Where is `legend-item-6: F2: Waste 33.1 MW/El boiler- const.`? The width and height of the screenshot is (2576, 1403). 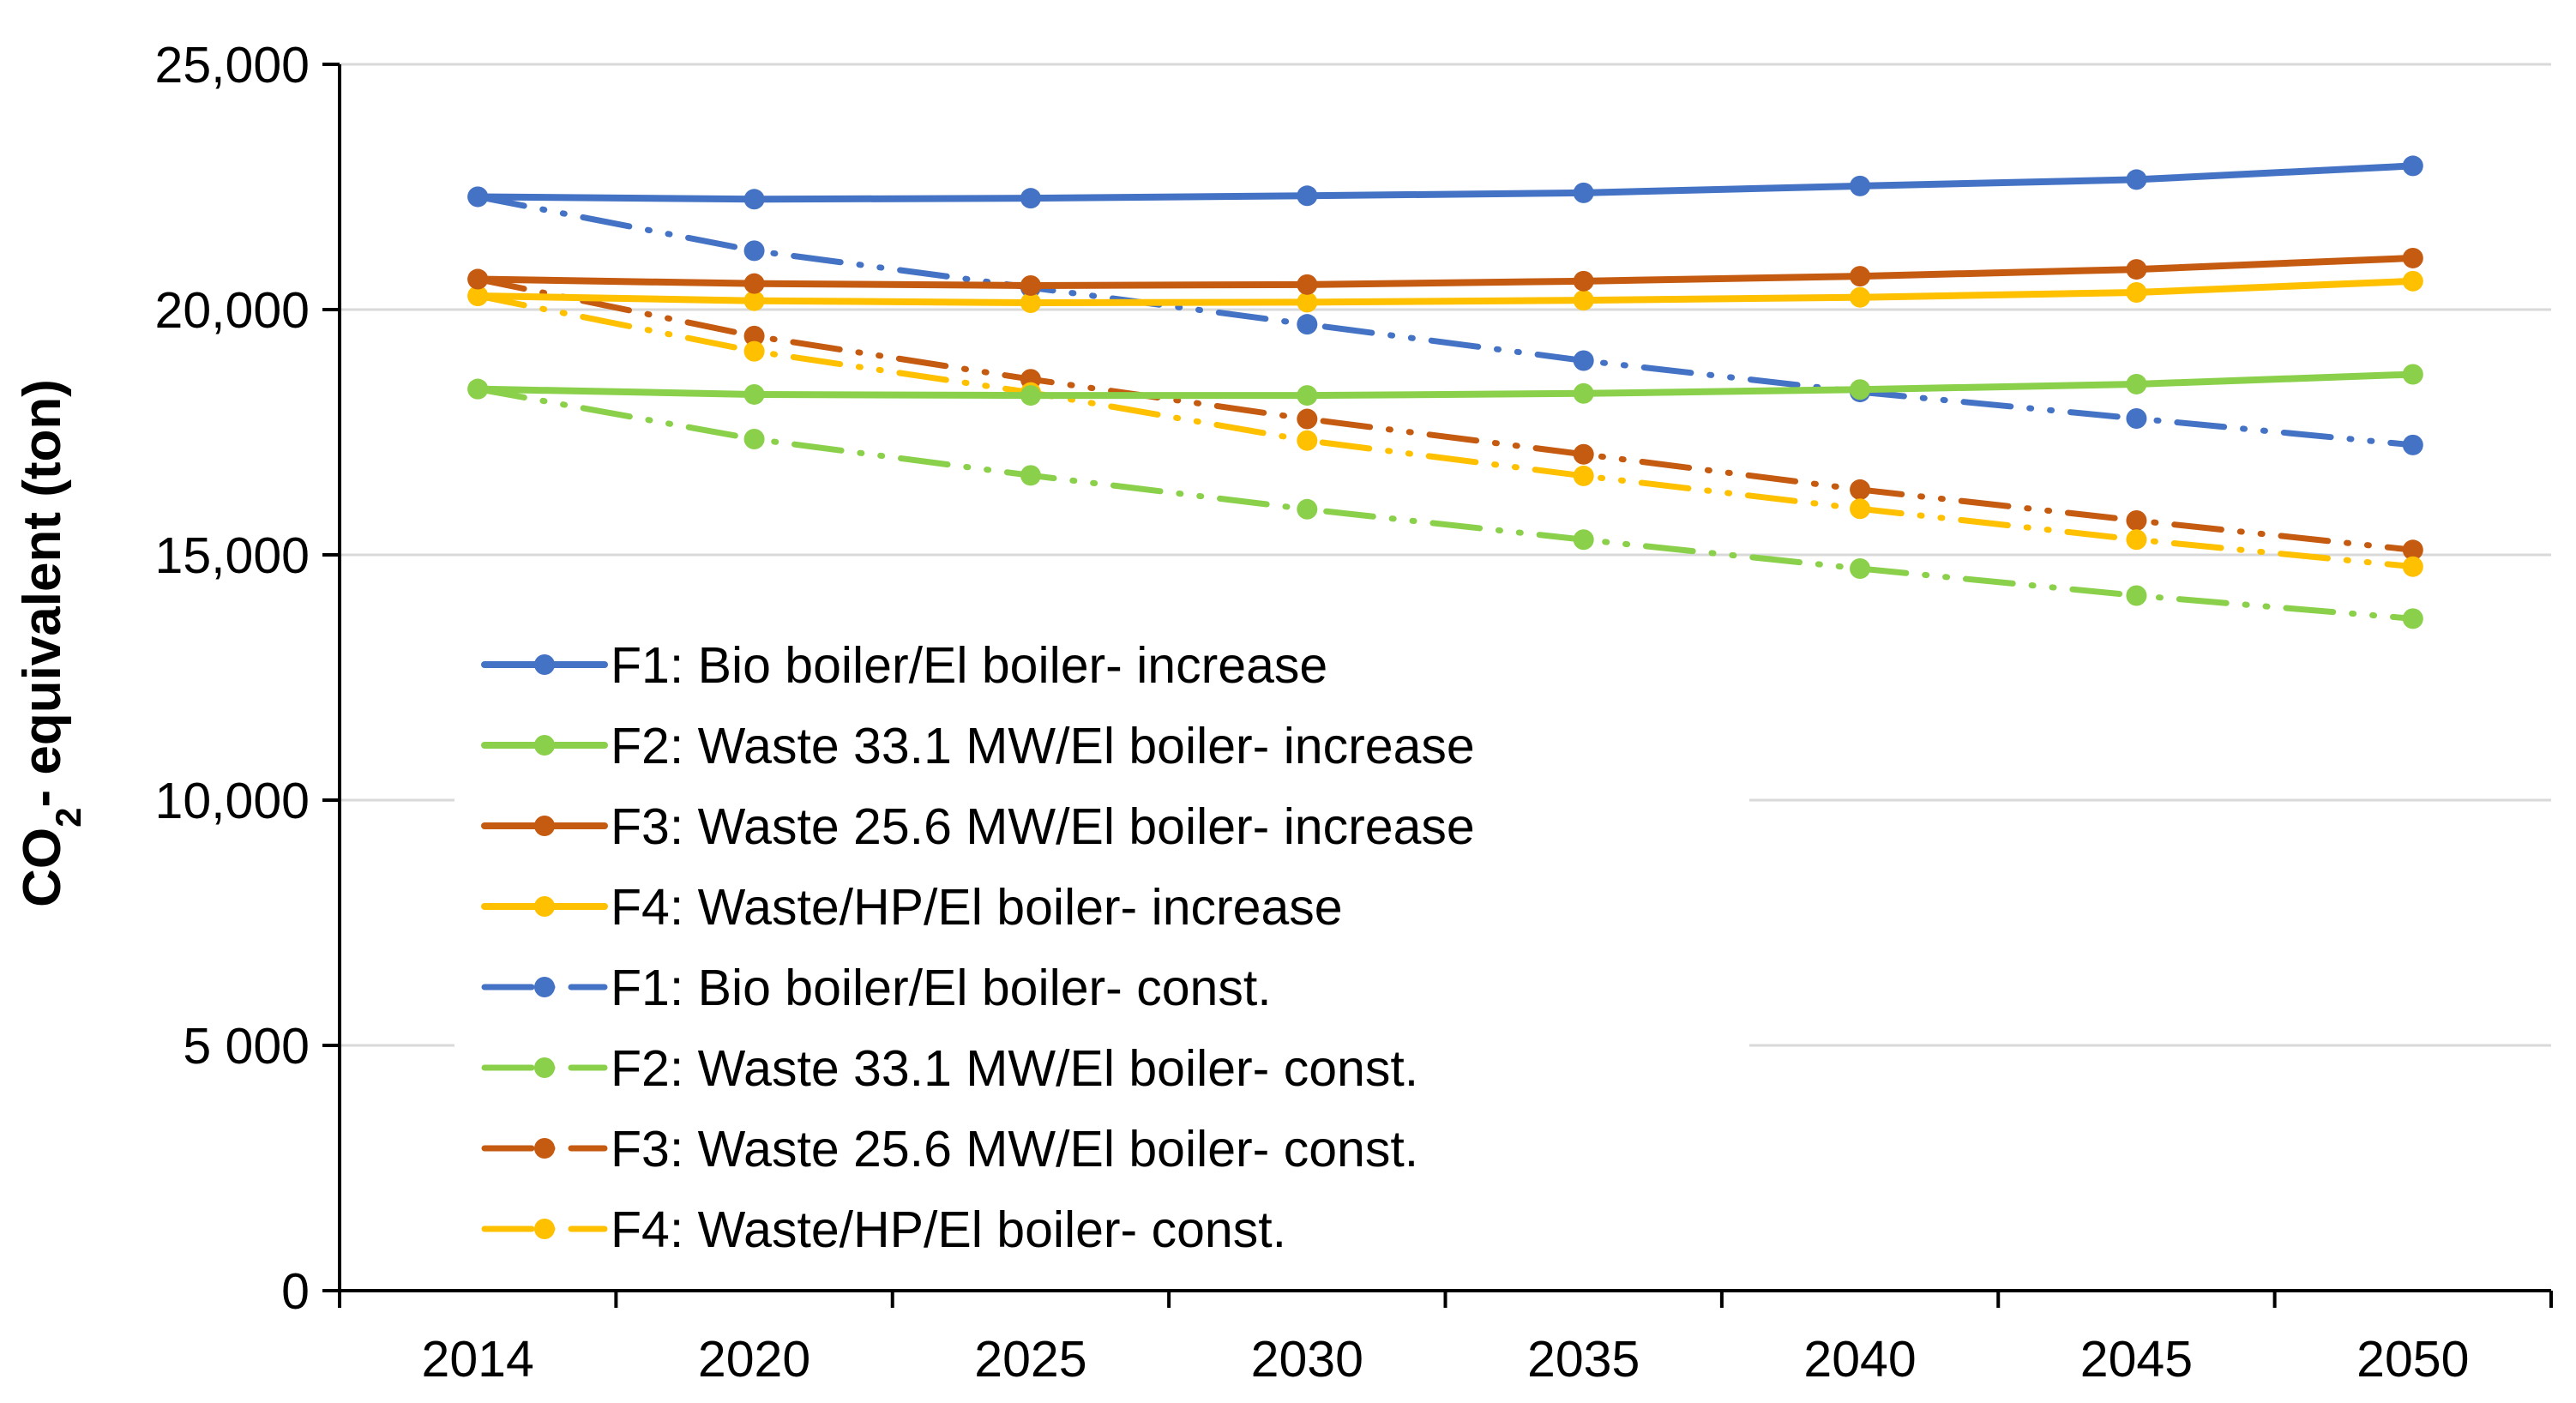 legend-item-6: F2: Waste 33.1 MW/El boiler- const. is located at coordinates (949, 1068).